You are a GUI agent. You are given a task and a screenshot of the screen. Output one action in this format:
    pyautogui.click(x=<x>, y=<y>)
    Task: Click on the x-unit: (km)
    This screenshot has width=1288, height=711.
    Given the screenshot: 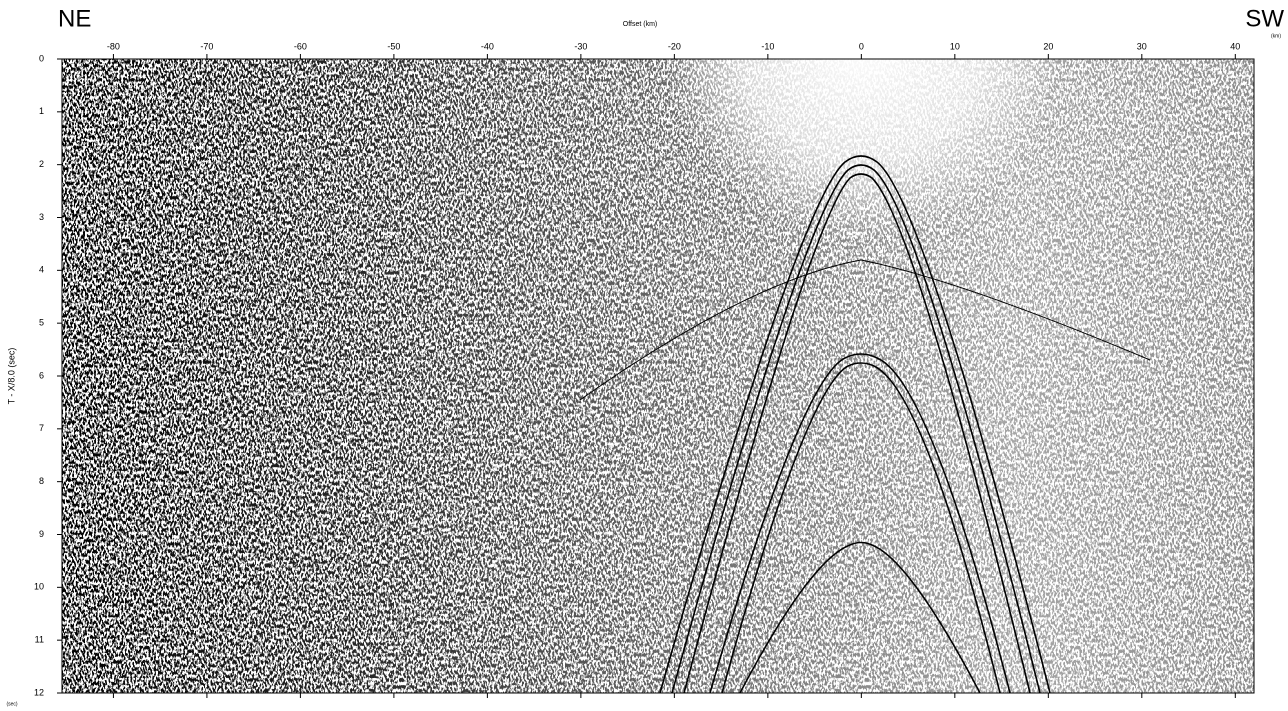 What is the action you would take?
    pyautogui.click(x=1276, y=36)
    